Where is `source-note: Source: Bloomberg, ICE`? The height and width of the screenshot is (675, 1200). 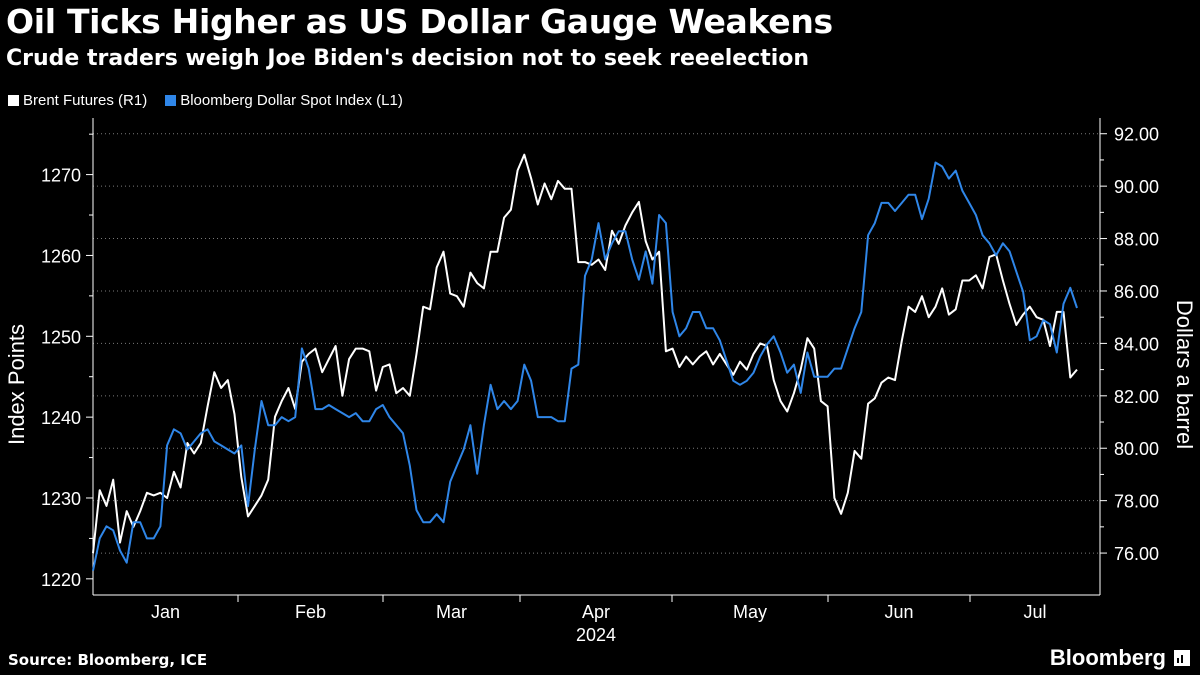 source-note: Source: Bloomberg, ICE is located at coordinates (108, 660).